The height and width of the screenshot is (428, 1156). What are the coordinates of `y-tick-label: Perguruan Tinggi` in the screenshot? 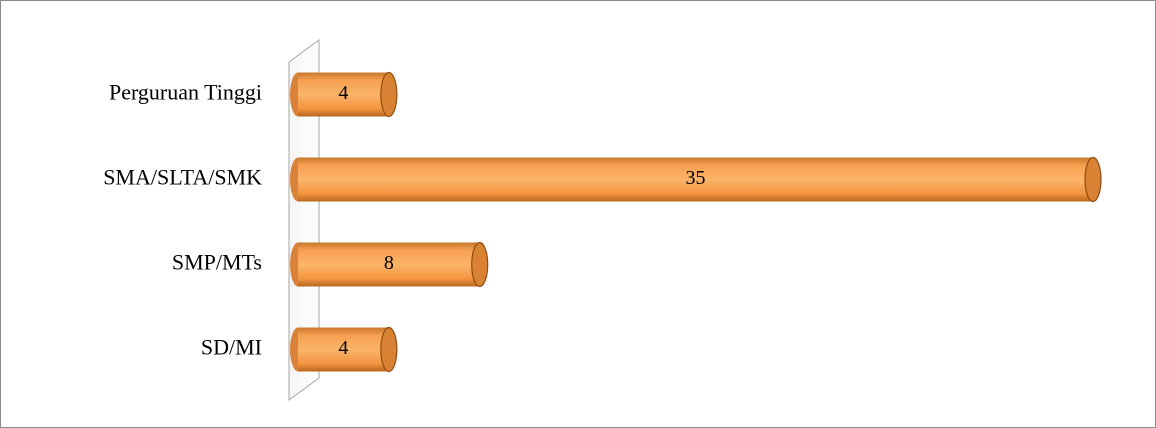 It's located at (185, 92).